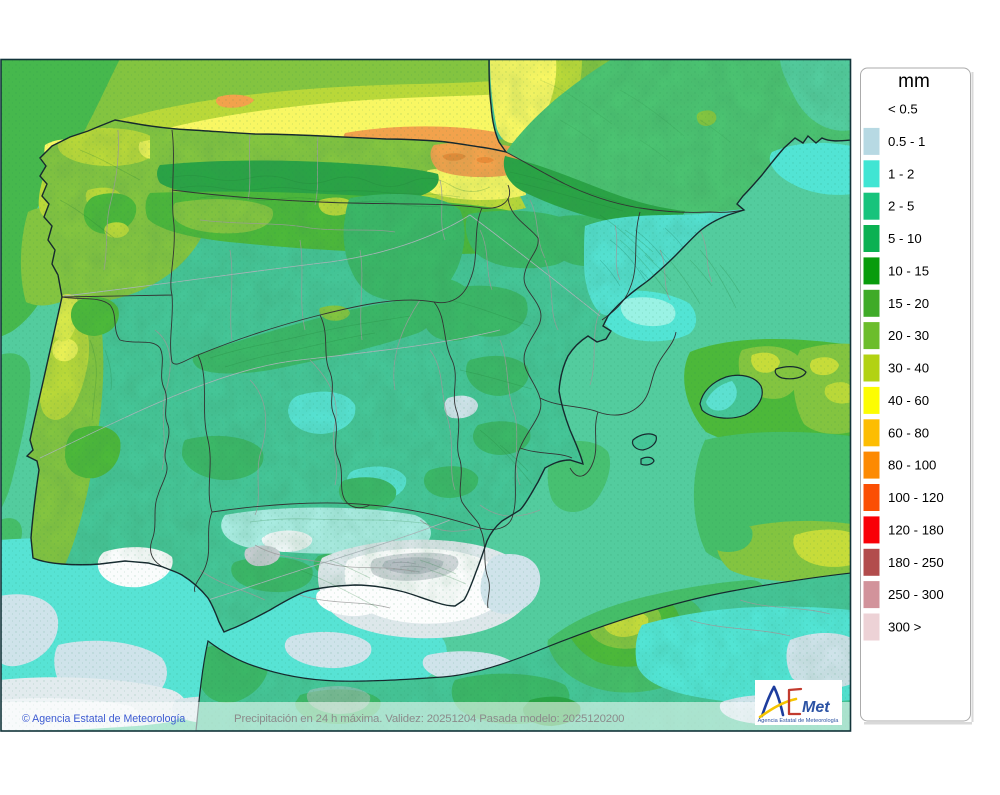 This screenshot has height=795, width=1000. I want to click on svg-text: 2 - 5, so click(901, 206).